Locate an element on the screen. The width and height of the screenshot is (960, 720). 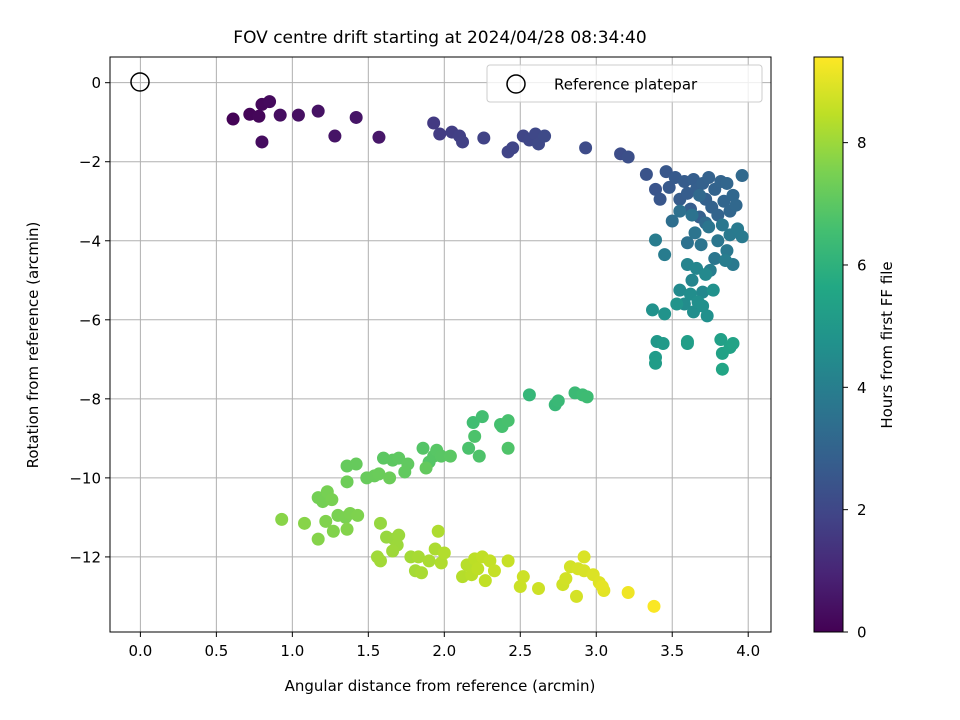
legend: Reference platepar is located at coordinates (624, 83).